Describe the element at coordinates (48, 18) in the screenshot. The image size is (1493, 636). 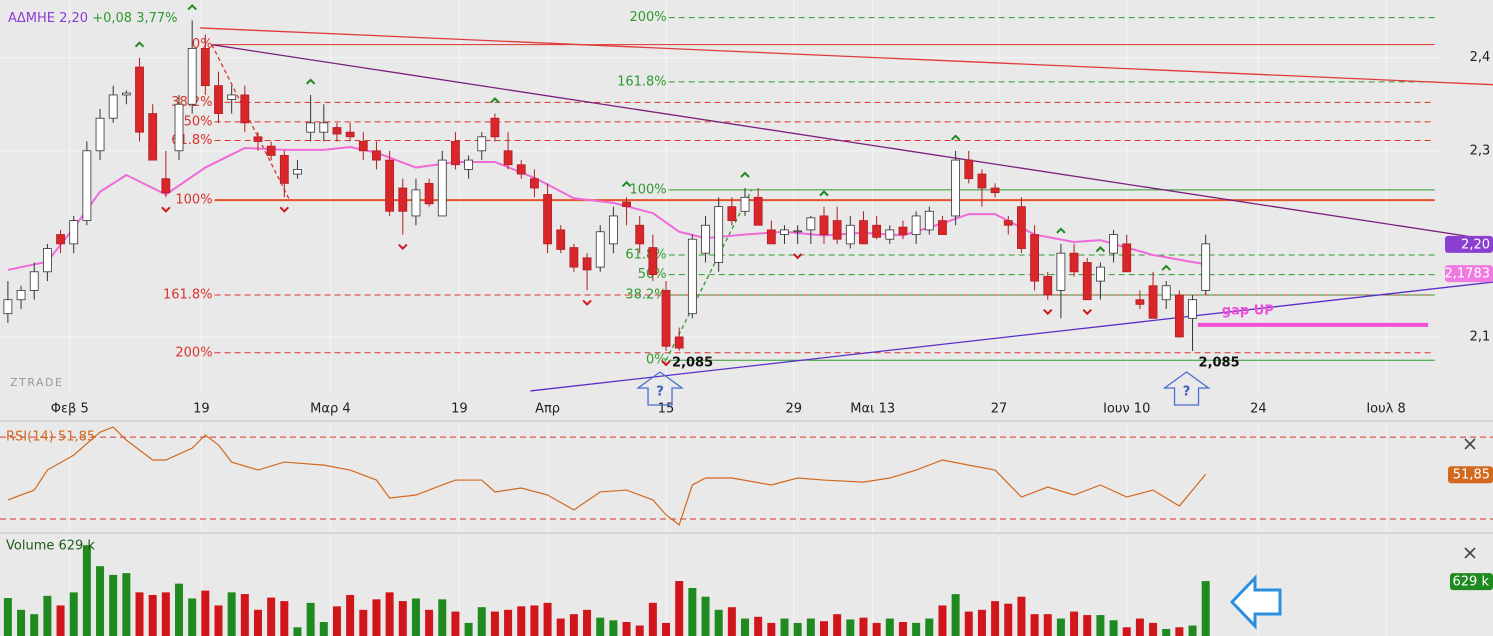
I see `symbol-title: ΑΔΜΗΕ 2,20` at that location.